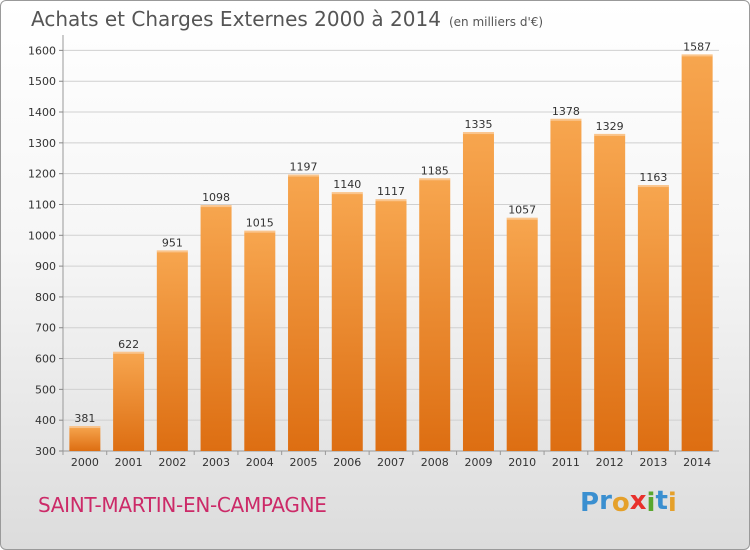 This screenshot has width=750, height=550. Describe the element at coordinates (45, 297) in the screenshot. I see `y-tick-label: 800` at that location.